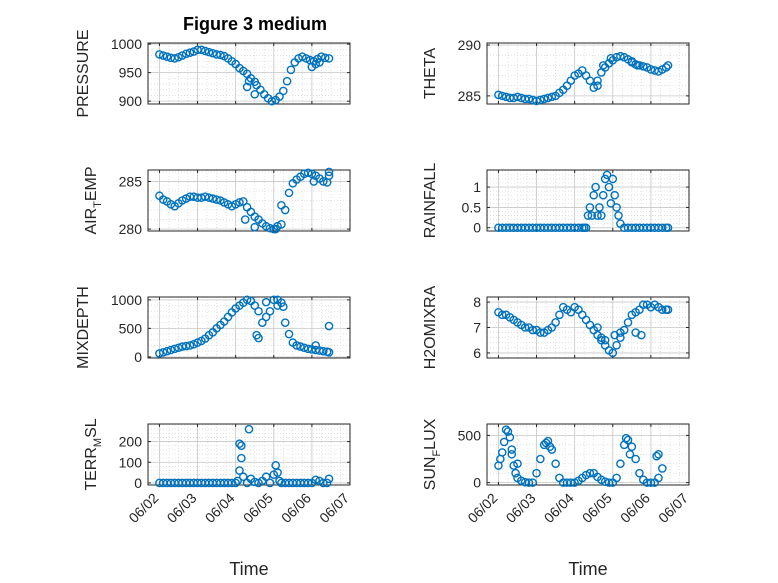 The image size is (778, 583). I want to click on y-axis-label: AIRTEMP, so click(93, 200).